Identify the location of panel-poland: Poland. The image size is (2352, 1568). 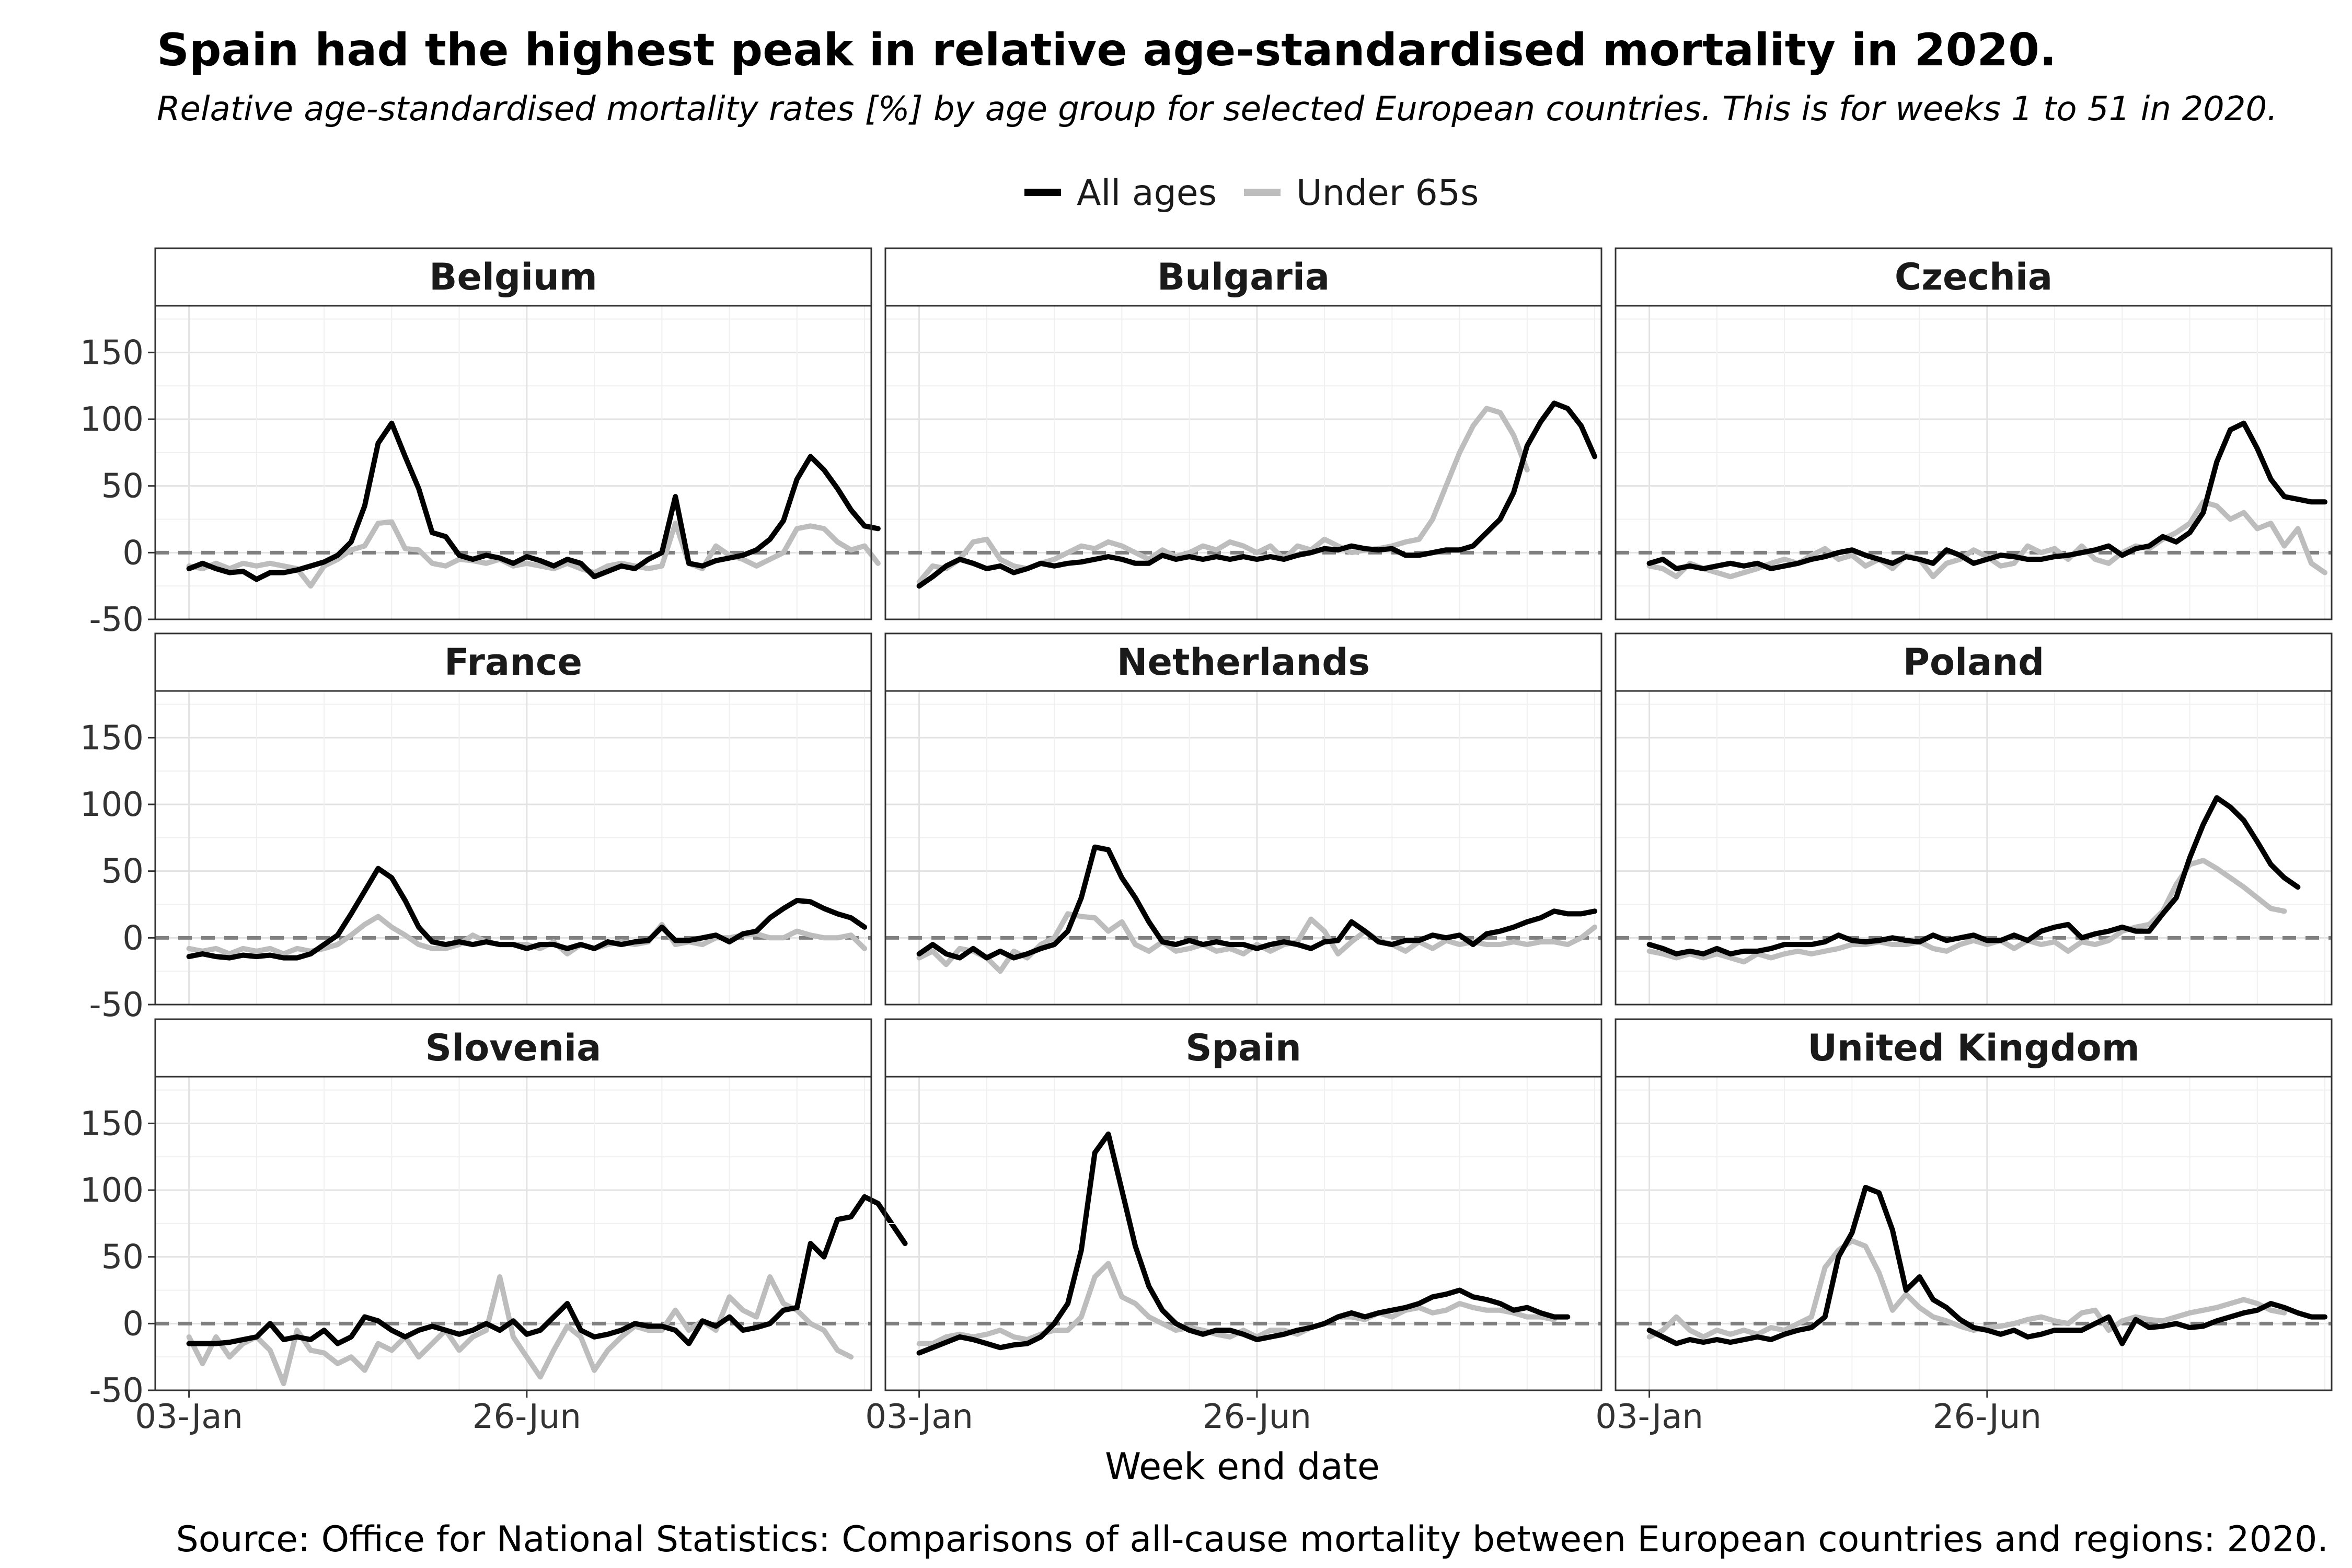
(1974, 819).